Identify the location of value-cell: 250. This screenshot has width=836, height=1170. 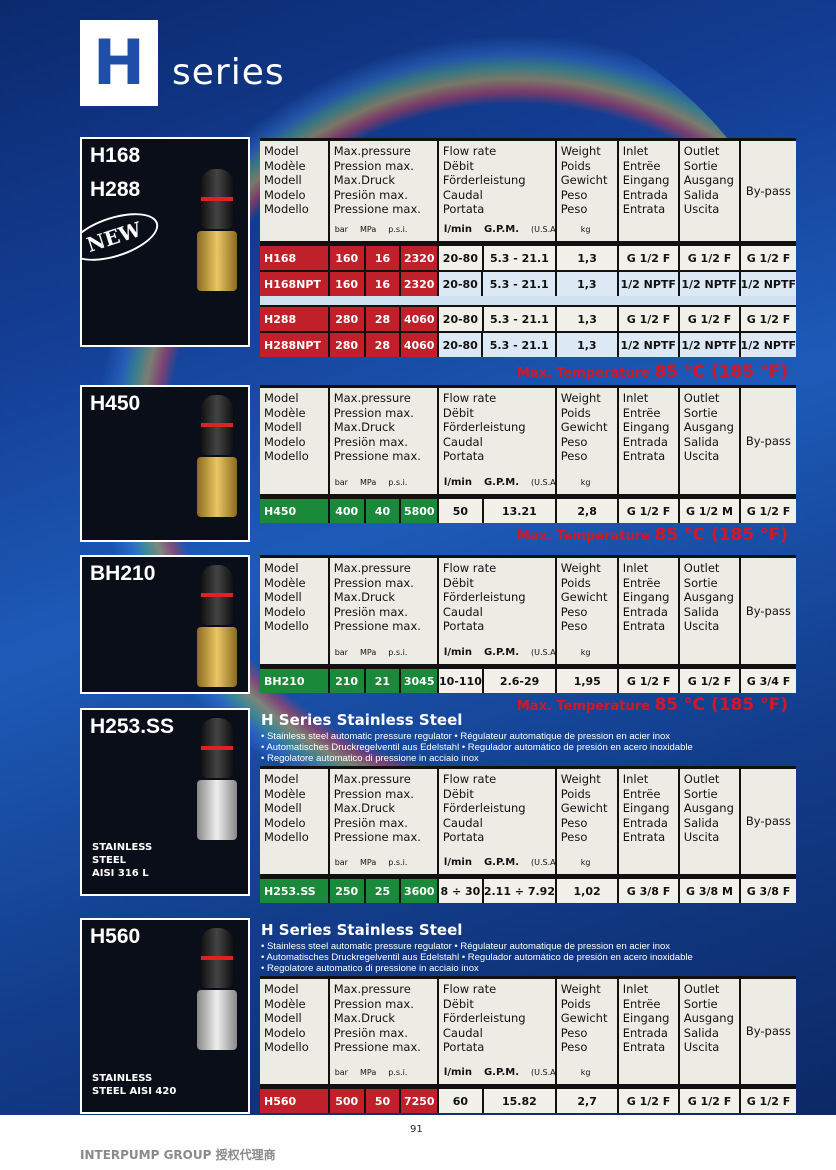
(346, 891).